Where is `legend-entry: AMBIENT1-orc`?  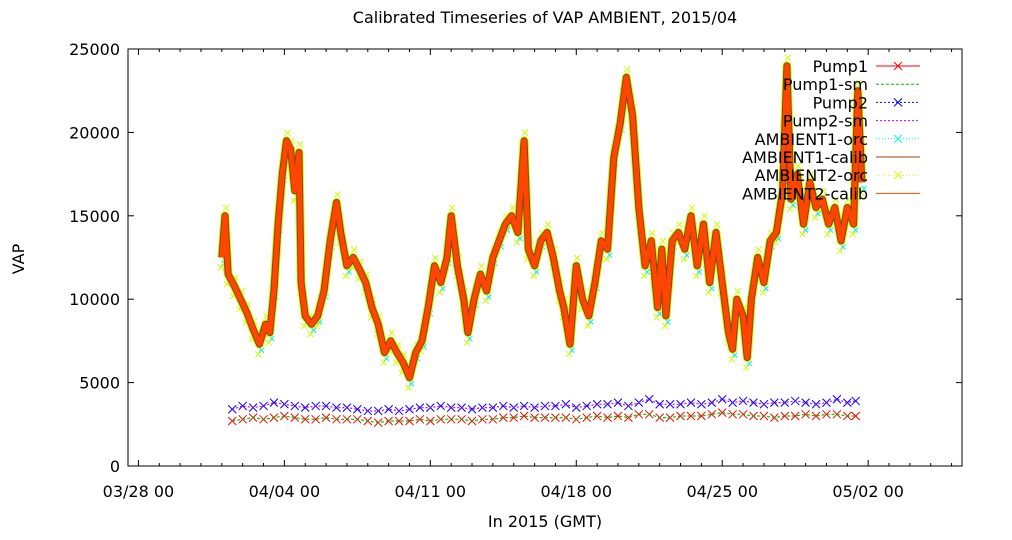
legend-entry: AMBIENT1-orc is located at coordinates (837, 139).